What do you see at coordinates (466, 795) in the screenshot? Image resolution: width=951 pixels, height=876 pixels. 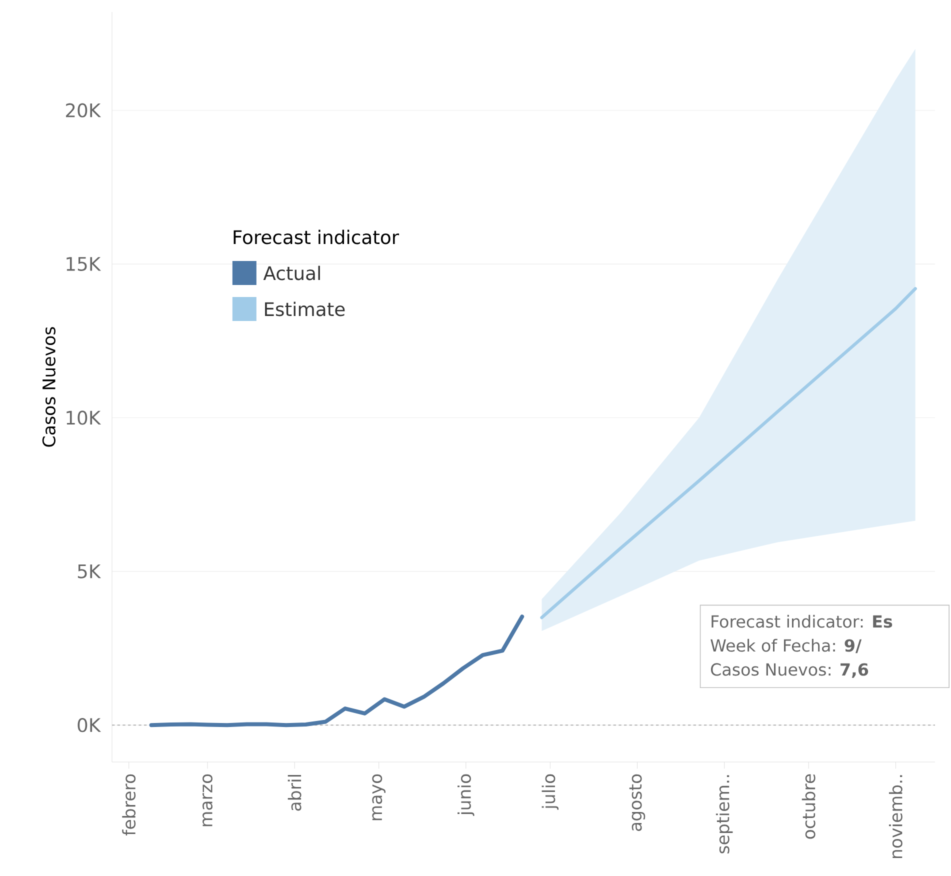 I see `x-tick-label: junio` at bounding box center [466, 795].